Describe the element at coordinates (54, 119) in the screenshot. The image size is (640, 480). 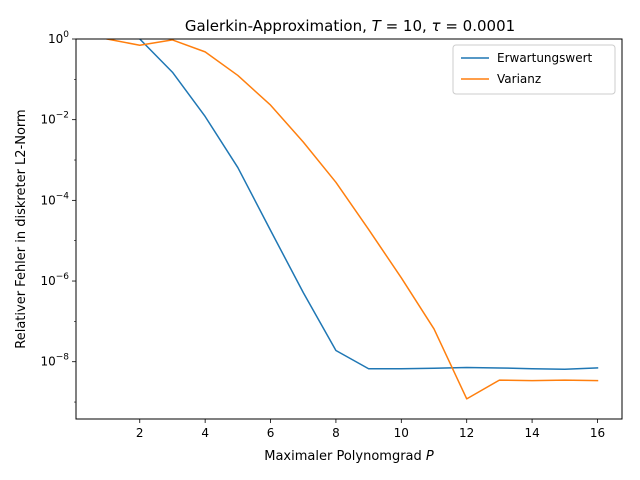
I see `y-tick-label: 10⁻²` at that location.